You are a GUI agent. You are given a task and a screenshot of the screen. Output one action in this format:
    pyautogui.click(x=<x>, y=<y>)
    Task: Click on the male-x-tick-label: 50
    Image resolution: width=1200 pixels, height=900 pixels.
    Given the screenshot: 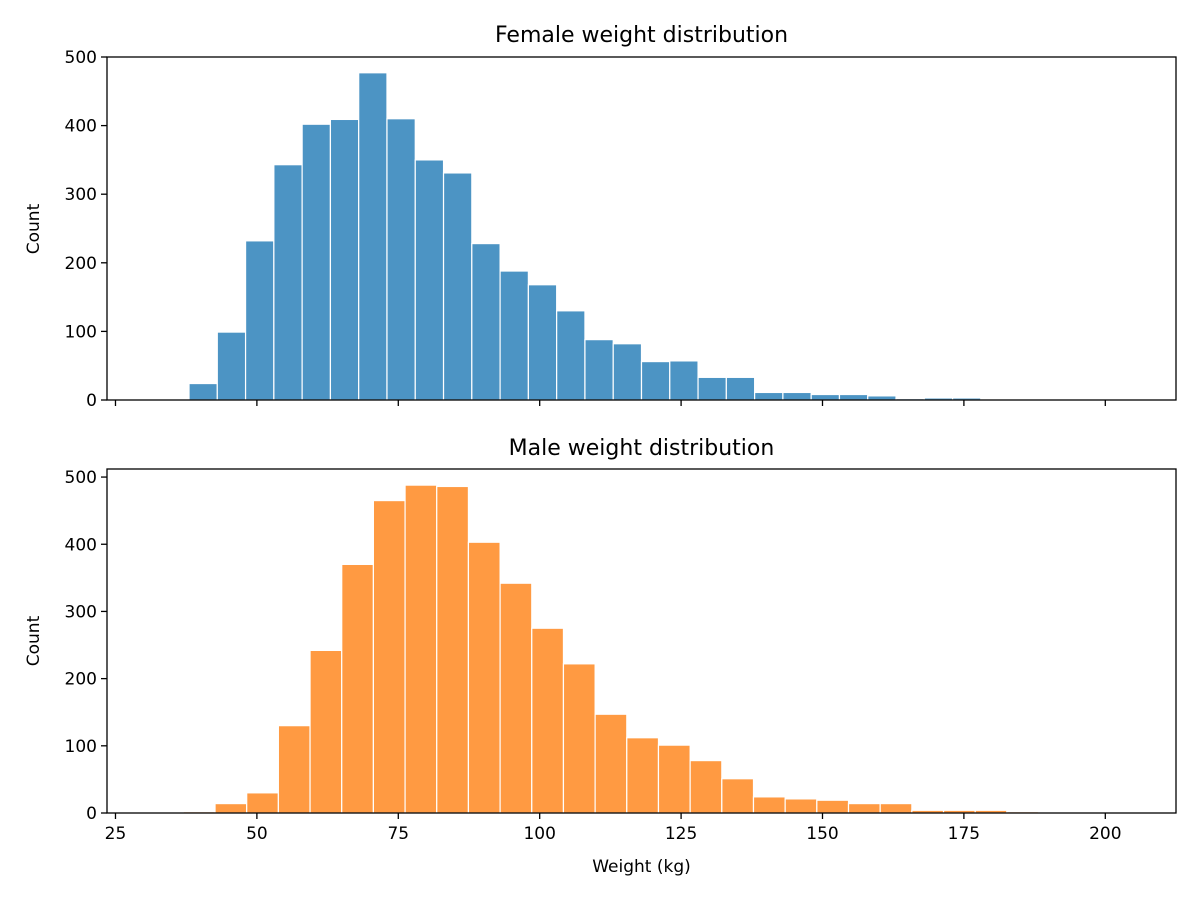 What is the action you would take?
    pyautogui.click(x=257, y=834)
    